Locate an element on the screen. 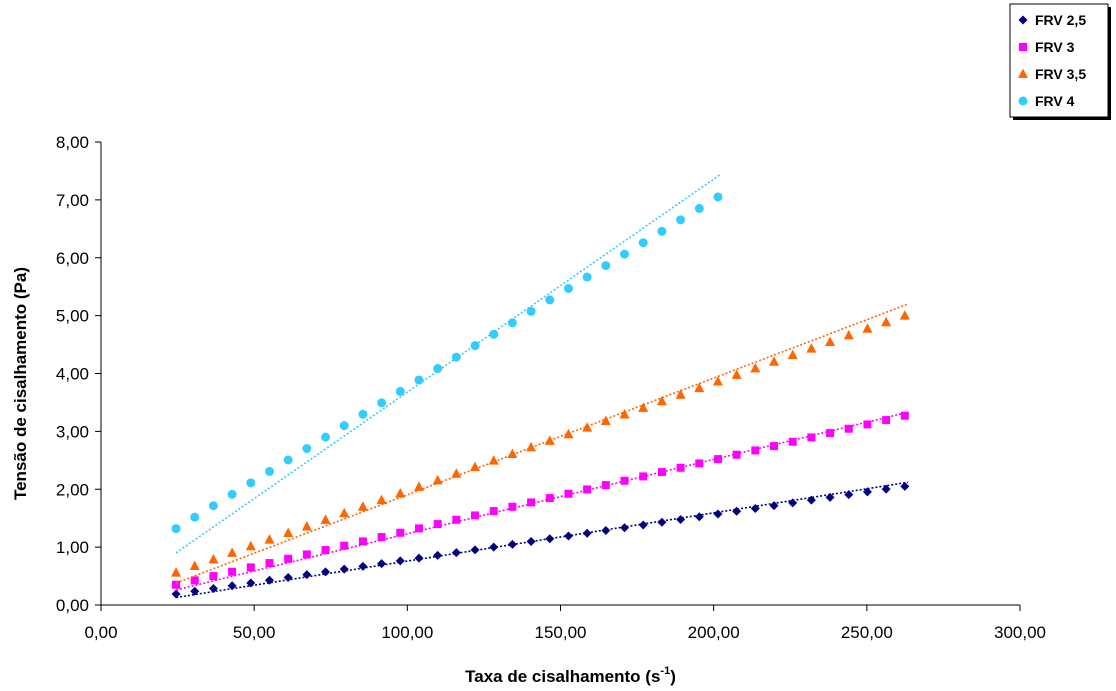 The width and height of the screenshot is (1116, 691). y-tick-label: 3,00 is located at coordinates (72, 431).